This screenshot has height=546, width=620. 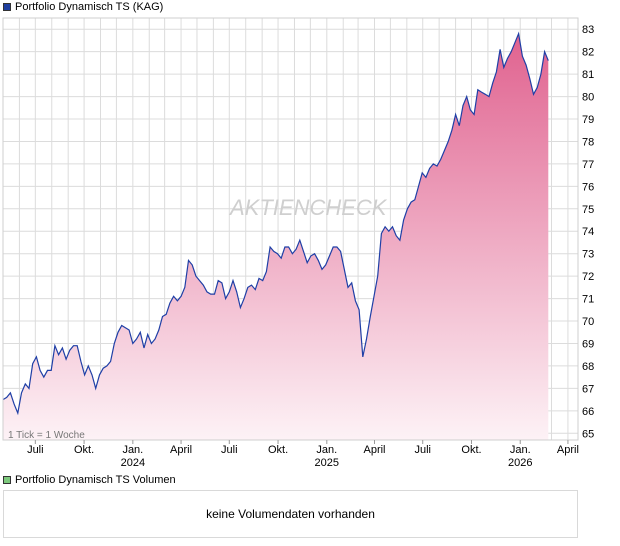 What do you see at coordinates (588, 434) in the screenshot?
I see `y-tick-label: 65` at bounding box center [588, 434].